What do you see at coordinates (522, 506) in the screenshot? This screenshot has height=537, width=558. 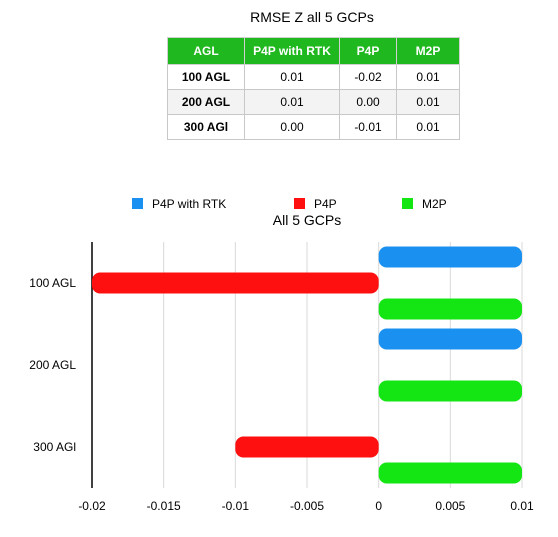 I see `x-tick-label: 0.01` at bounding box center [522, 506].